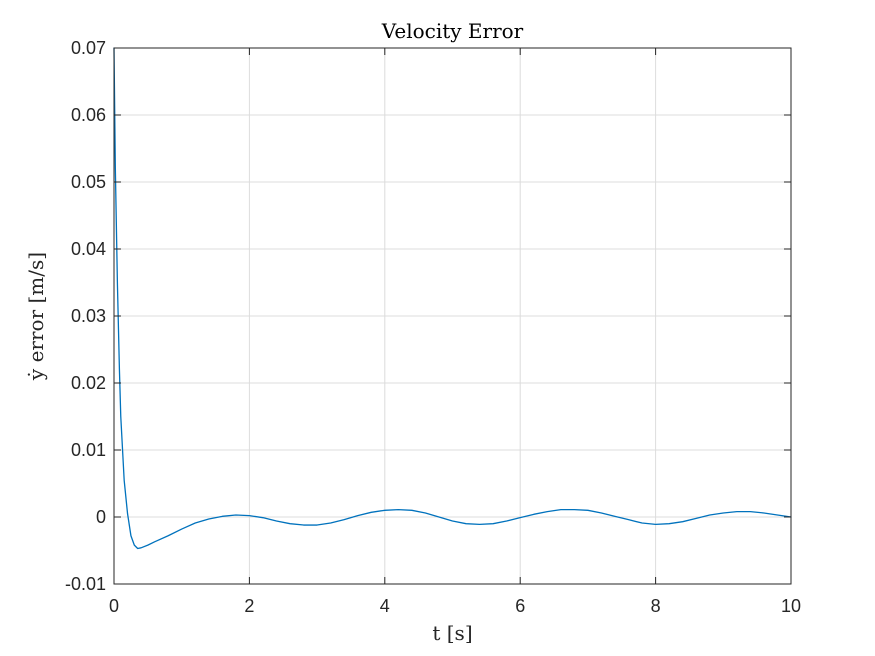 The height and width of the screenshot is (656, 875). I want to click on x-tick-label: 4, so click(385, 606).